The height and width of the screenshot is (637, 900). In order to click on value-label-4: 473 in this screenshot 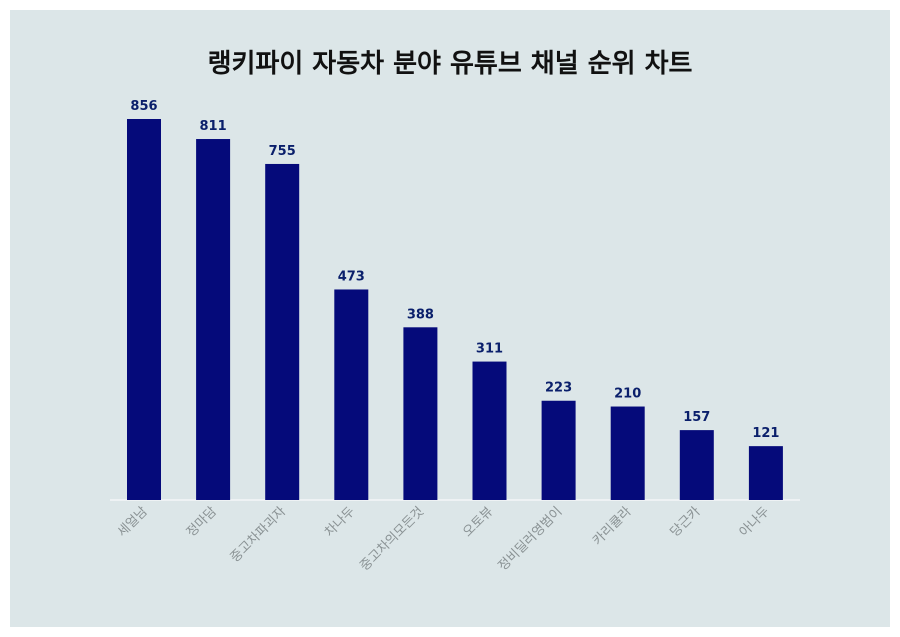, I will do `click(351, 276)`.